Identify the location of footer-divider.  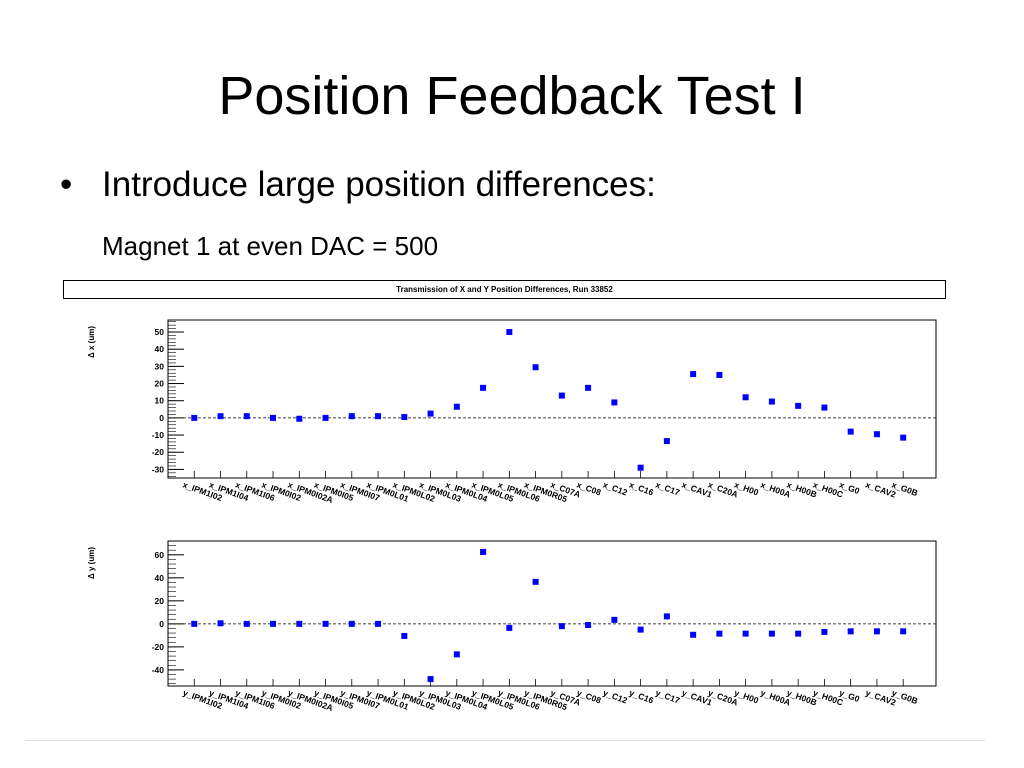
(505, 740).